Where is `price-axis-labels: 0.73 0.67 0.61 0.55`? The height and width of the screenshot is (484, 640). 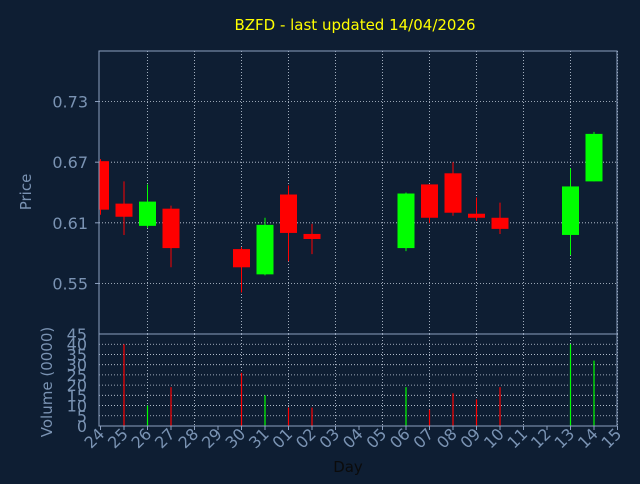
price-axis-labels: 0.73 0.67 0.61 0.55 is located at coordinates (75, 193).